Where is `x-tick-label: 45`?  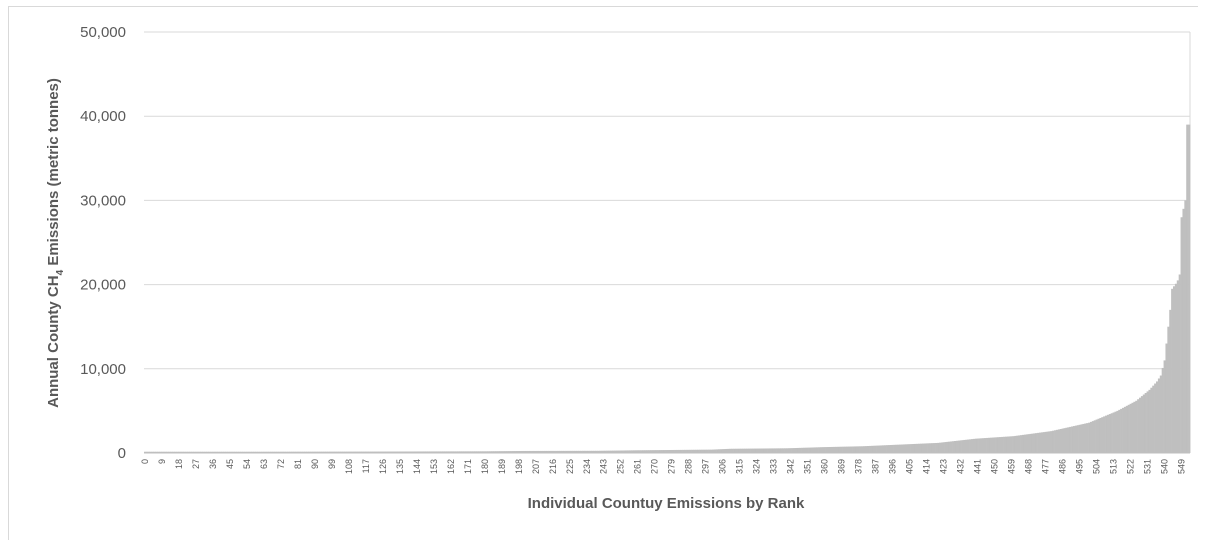
x-tick-label: 45 is located at coordinates (230, 464).